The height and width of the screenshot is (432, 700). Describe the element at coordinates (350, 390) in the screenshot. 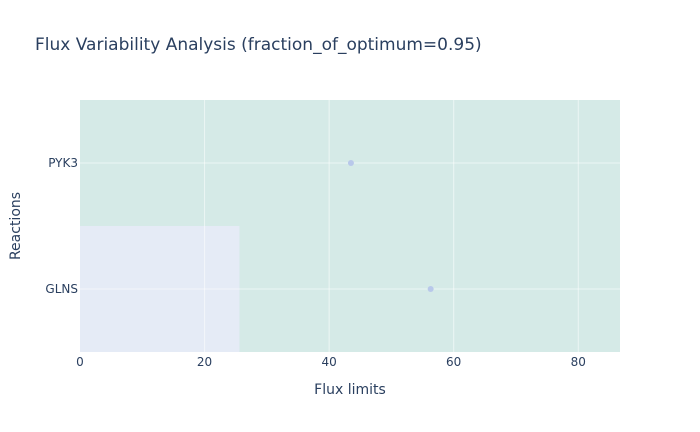

I see `x-axis-title: Flux limits` at that location.